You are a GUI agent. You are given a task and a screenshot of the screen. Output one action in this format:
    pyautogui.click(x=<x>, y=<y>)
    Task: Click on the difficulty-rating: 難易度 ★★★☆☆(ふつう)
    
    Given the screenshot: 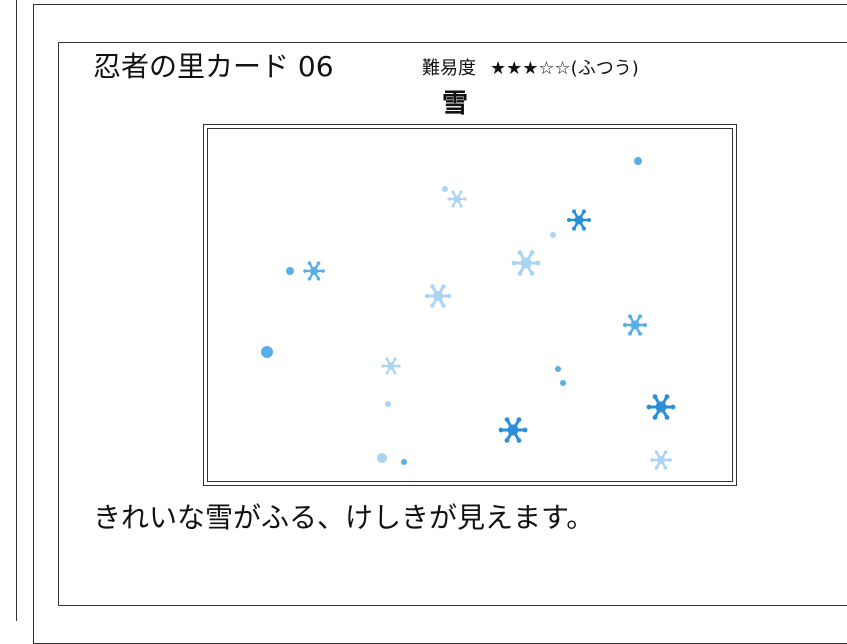 What is the action you would take?
    pyautogui.click(x=530, y=69)
    